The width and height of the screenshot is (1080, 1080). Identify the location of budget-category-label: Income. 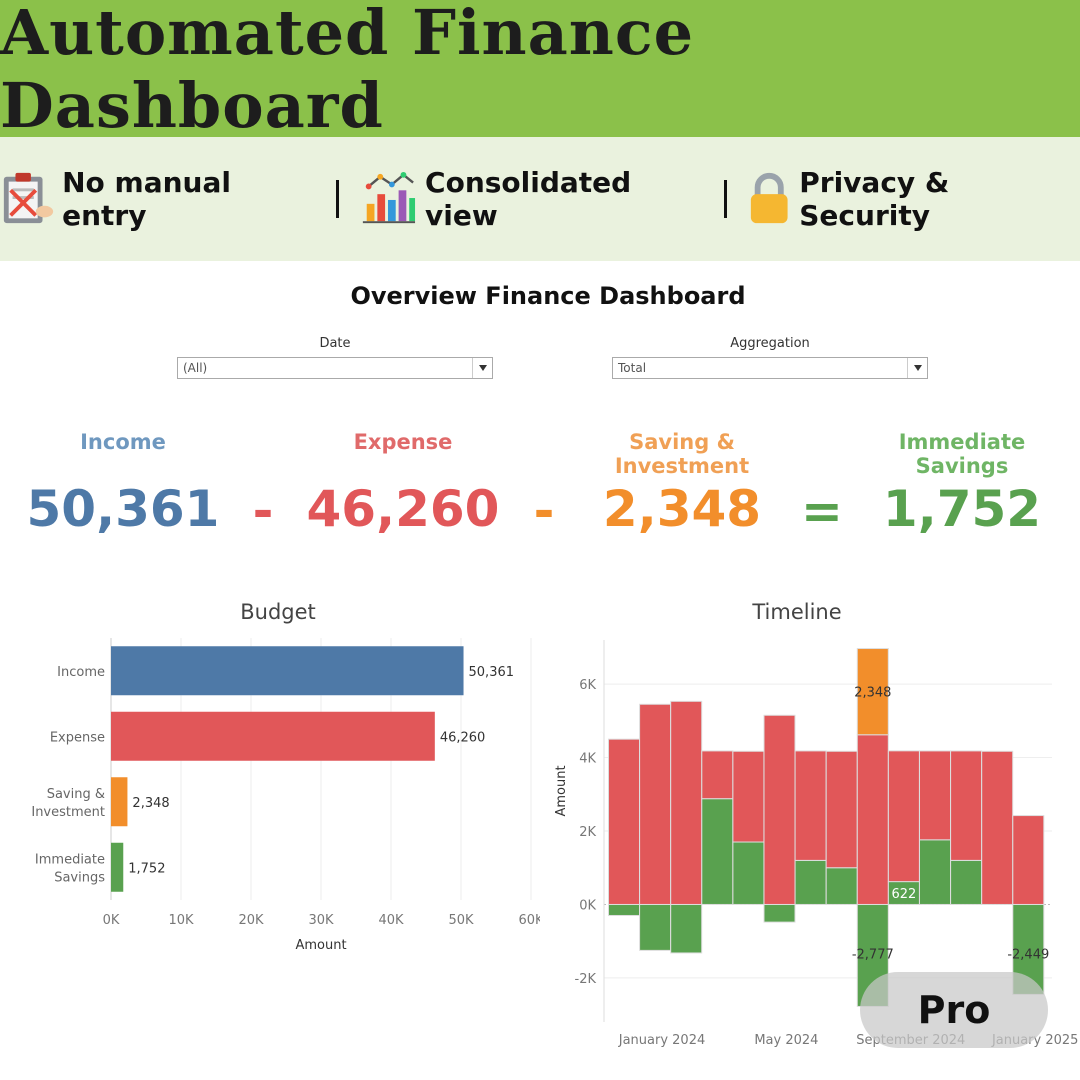
(81, 672).